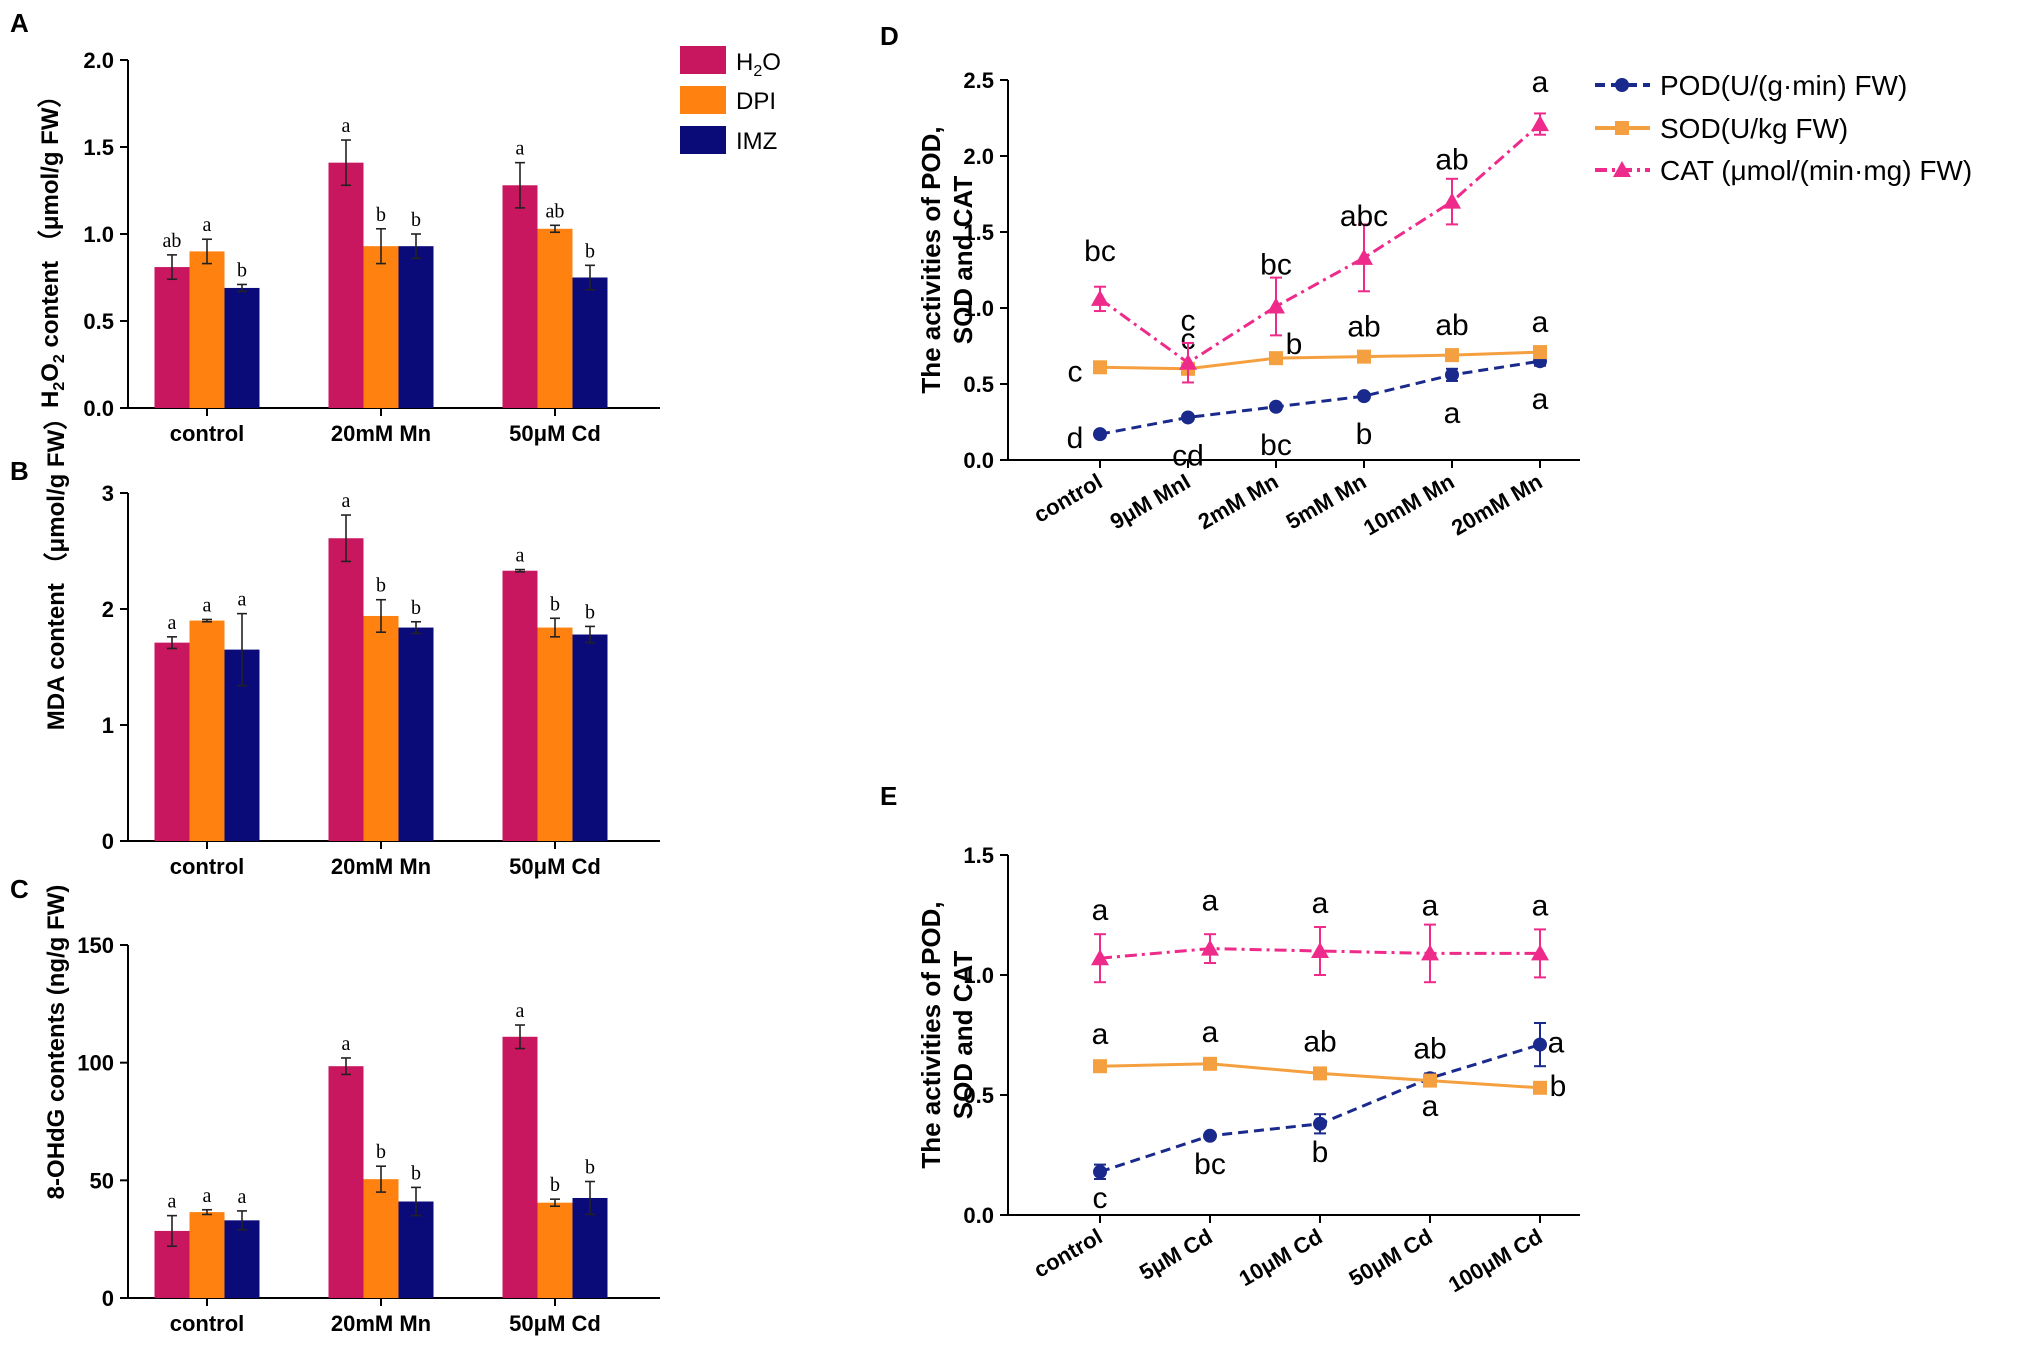  What do you see at coordinates (19, 471) in the screenshot?
I see `panel-label-b: B` at bounding box center [19, 471].